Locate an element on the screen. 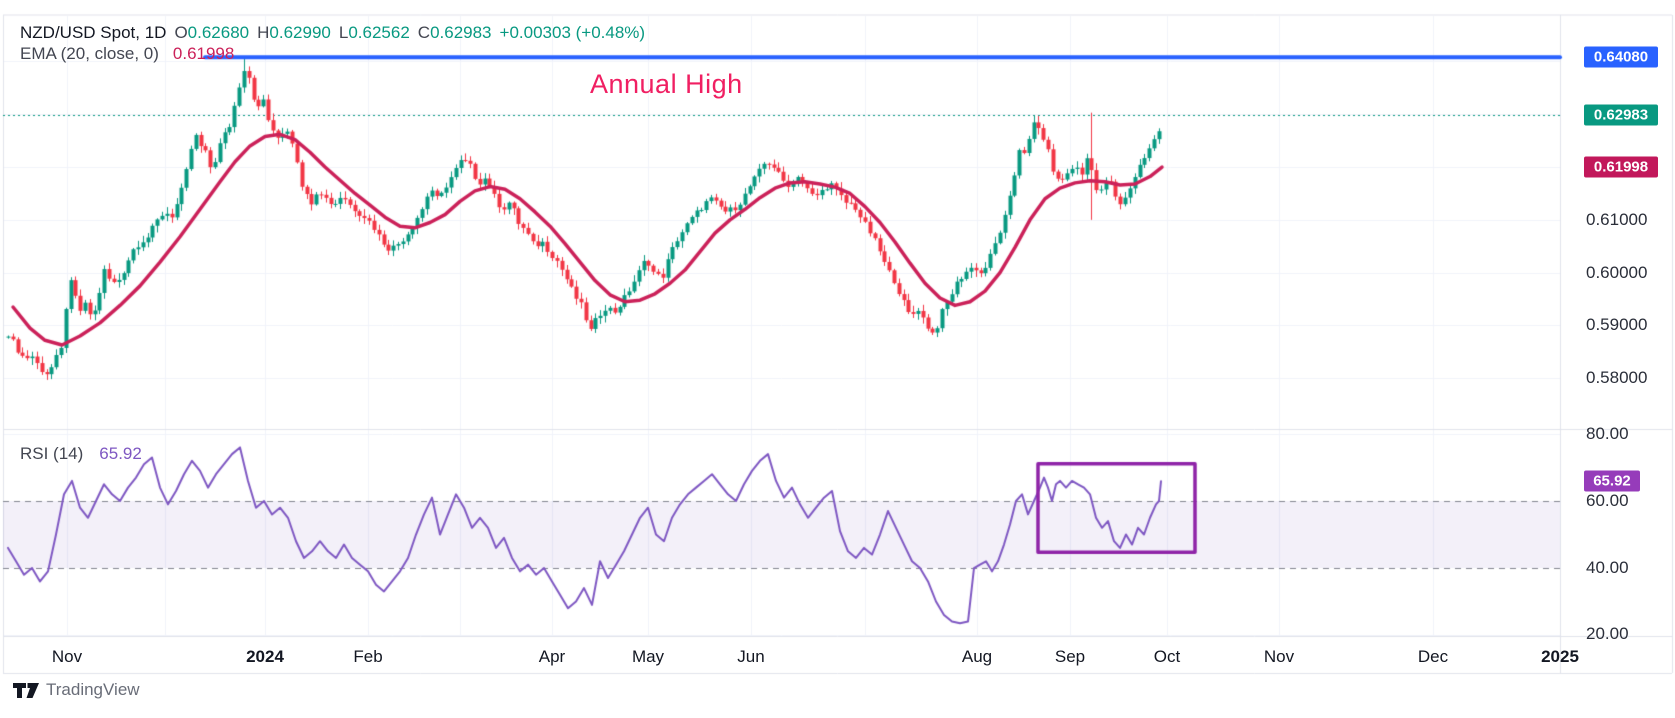 The image size is (1675, 718). time-axis-label: Aug is located at coordinates (977, 656).